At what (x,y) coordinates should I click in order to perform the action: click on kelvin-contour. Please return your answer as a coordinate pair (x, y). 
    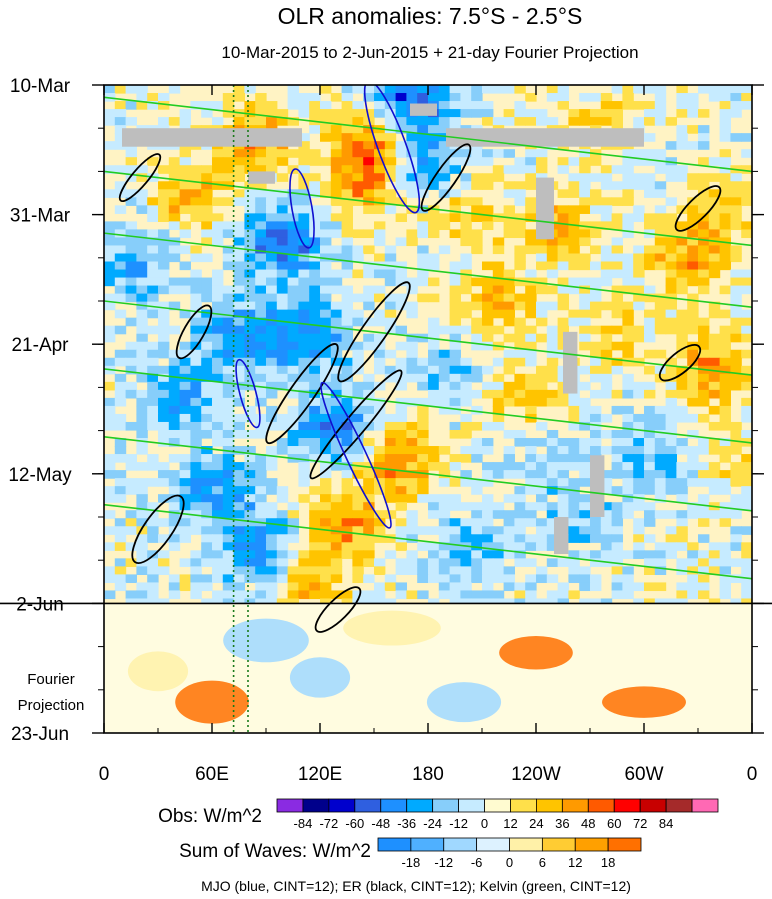
    Looking at the image, I should click on (428, 134).